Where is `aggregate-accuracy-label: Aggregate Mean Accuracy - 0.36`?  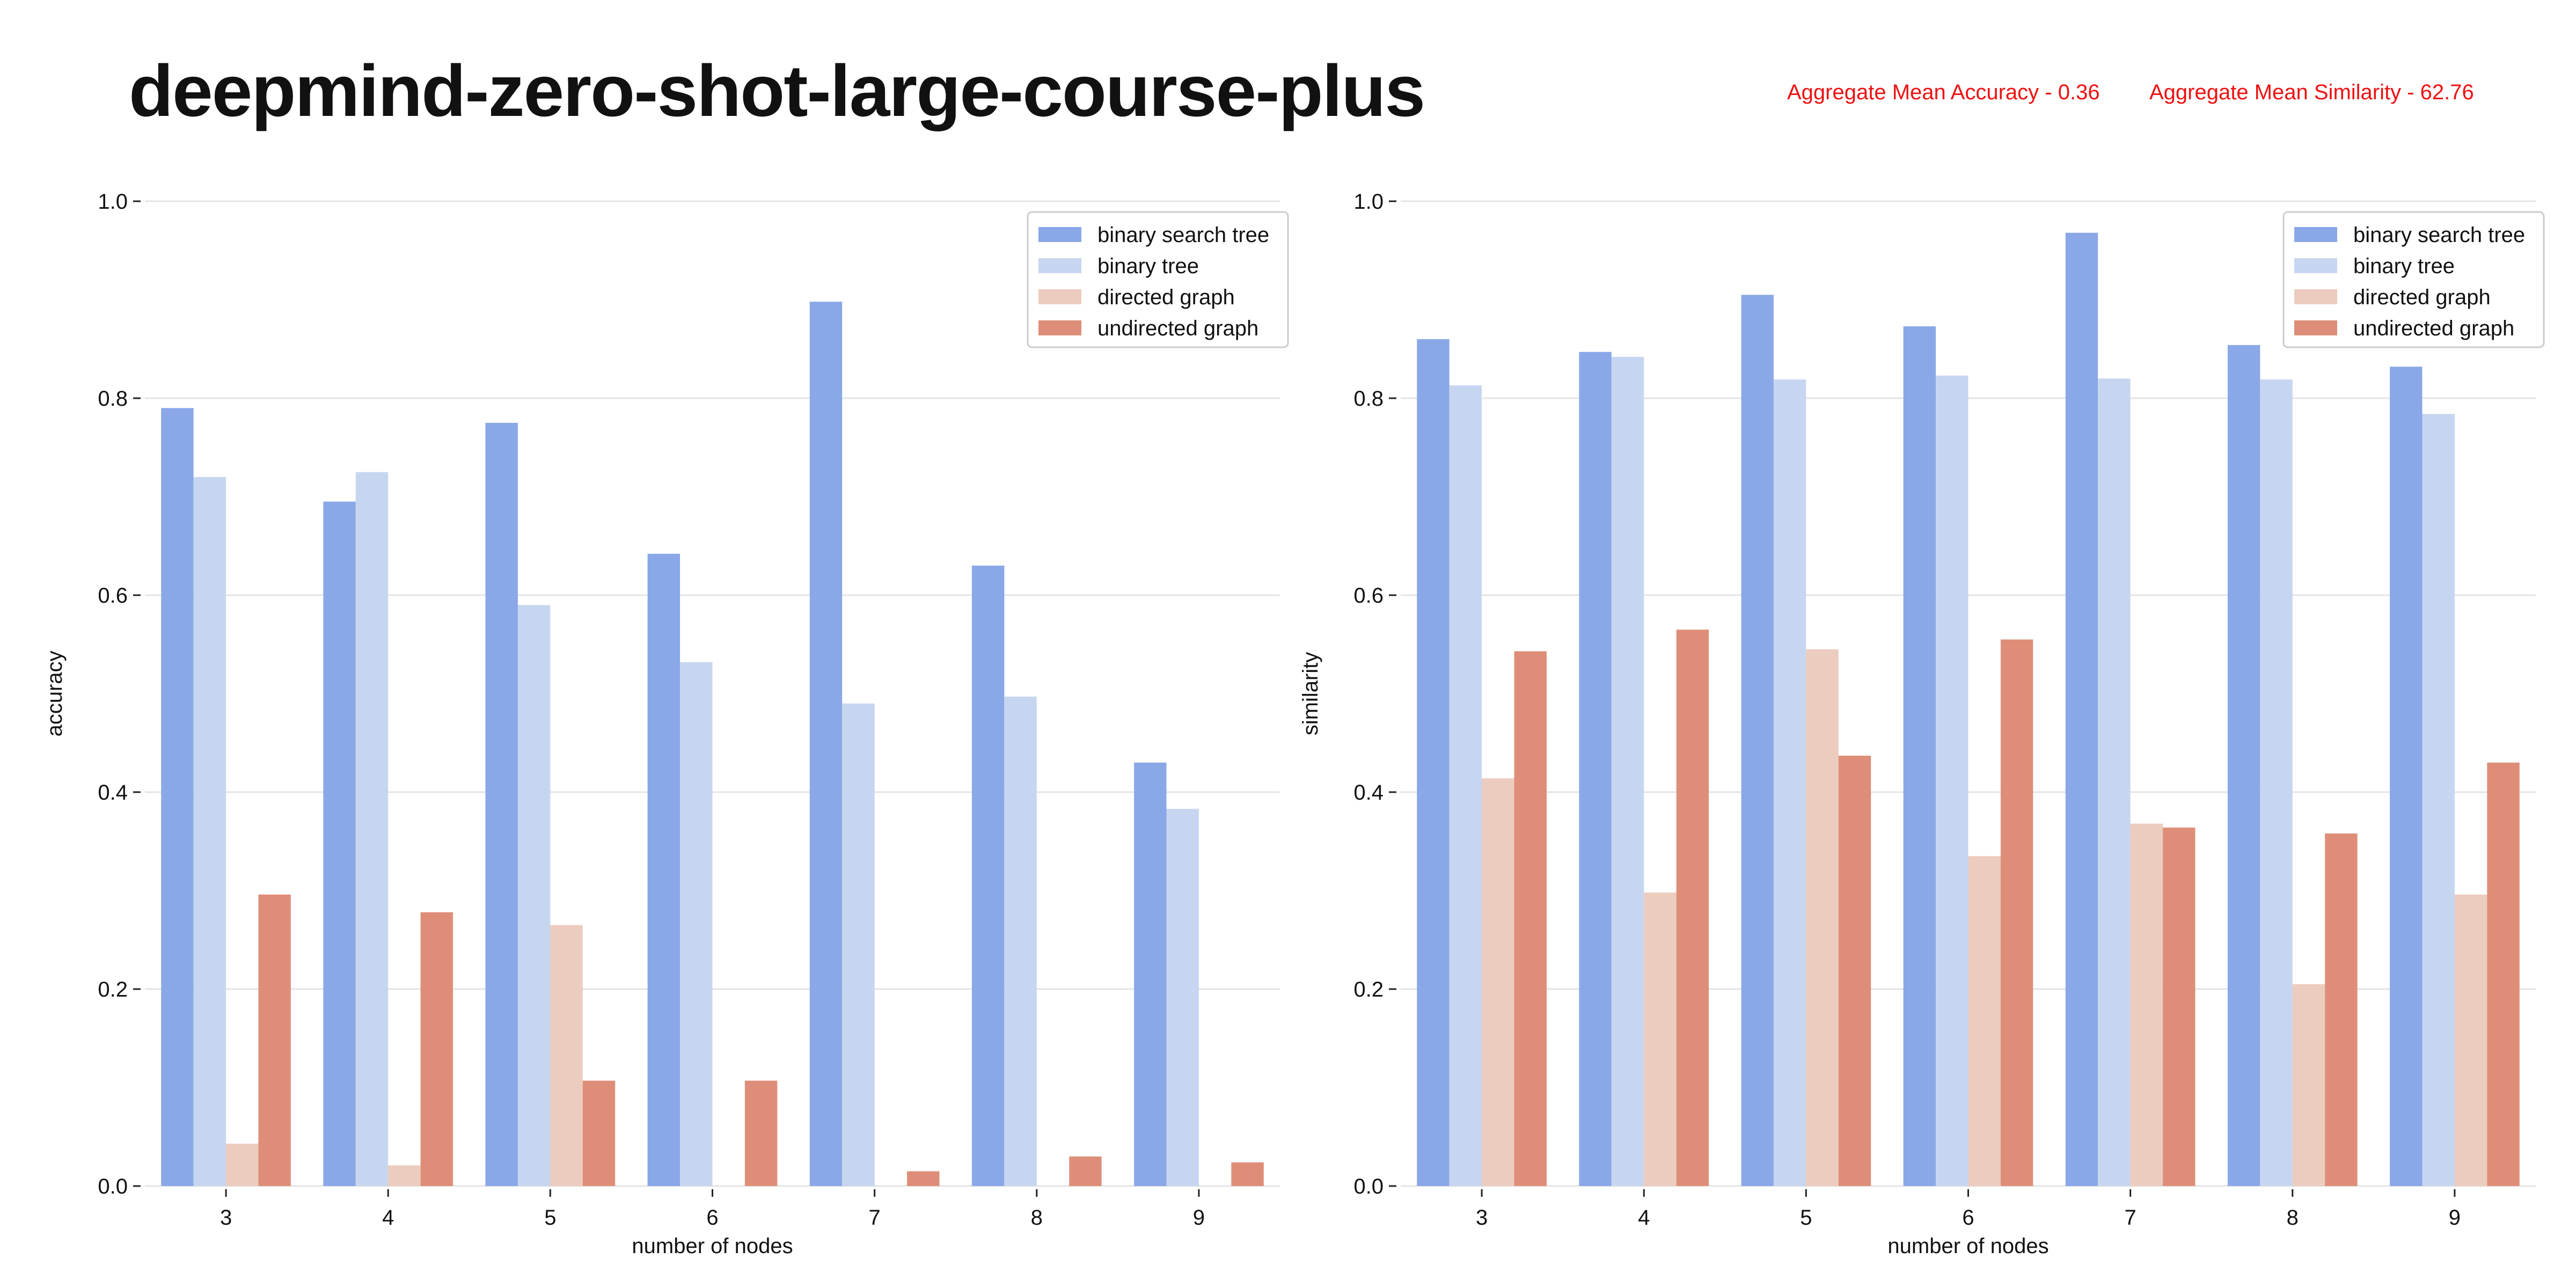
aggregate-accuracy-label: Aggregate Mean Accuracy - 0.36 is located at coordinates (1943, 92).